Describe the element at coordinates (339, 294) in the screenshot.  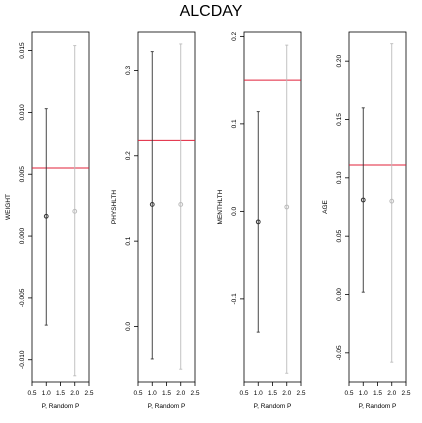
I see `y-tick-label: 0.00` at that location.